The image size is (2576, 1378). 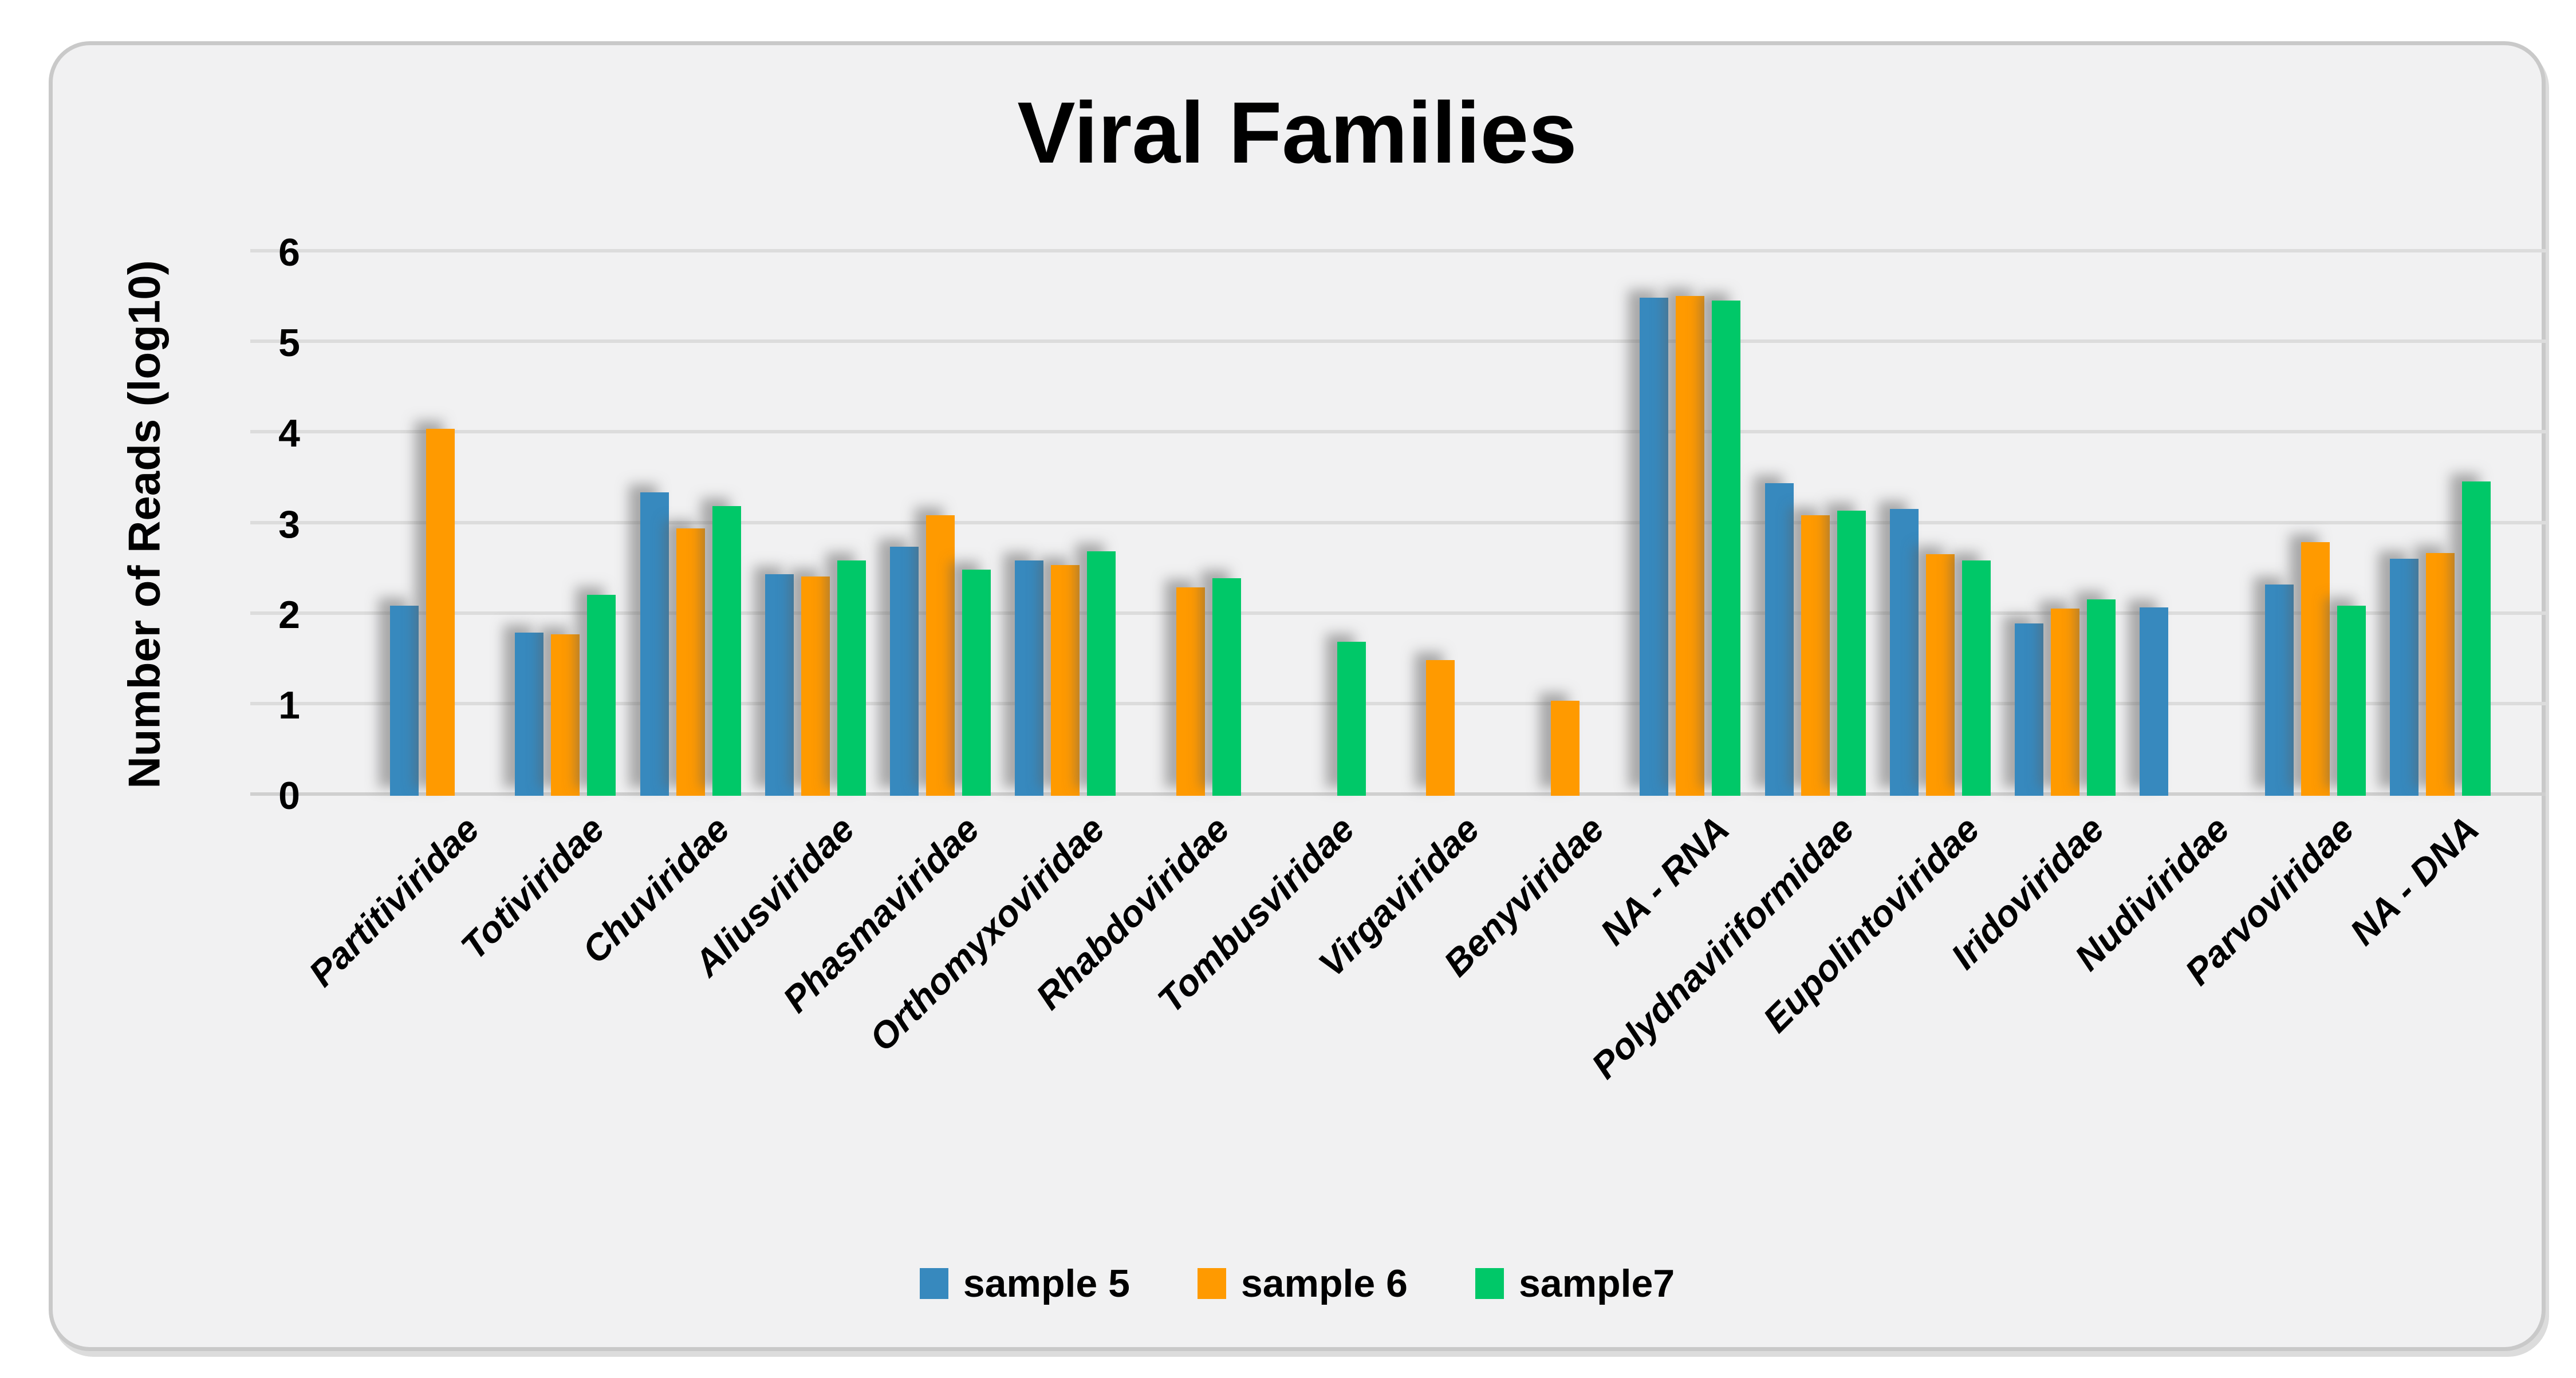 I want to click on bar-sample-6-NA - DNA, so click(x=2440, y=674).